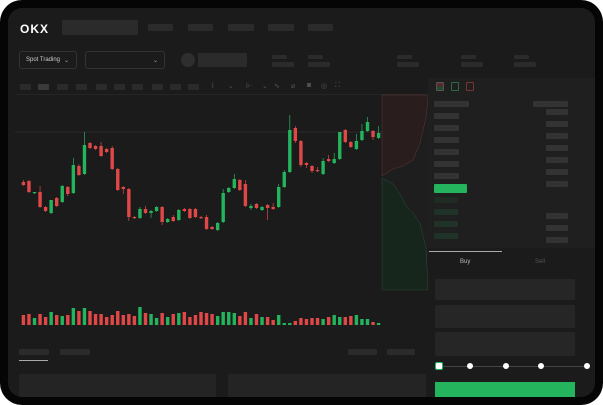 Image resolution: width=603 pixels, height=405 pixels. I want to click on market-type-select: Spot Trading ⌄, so click(48, 60).